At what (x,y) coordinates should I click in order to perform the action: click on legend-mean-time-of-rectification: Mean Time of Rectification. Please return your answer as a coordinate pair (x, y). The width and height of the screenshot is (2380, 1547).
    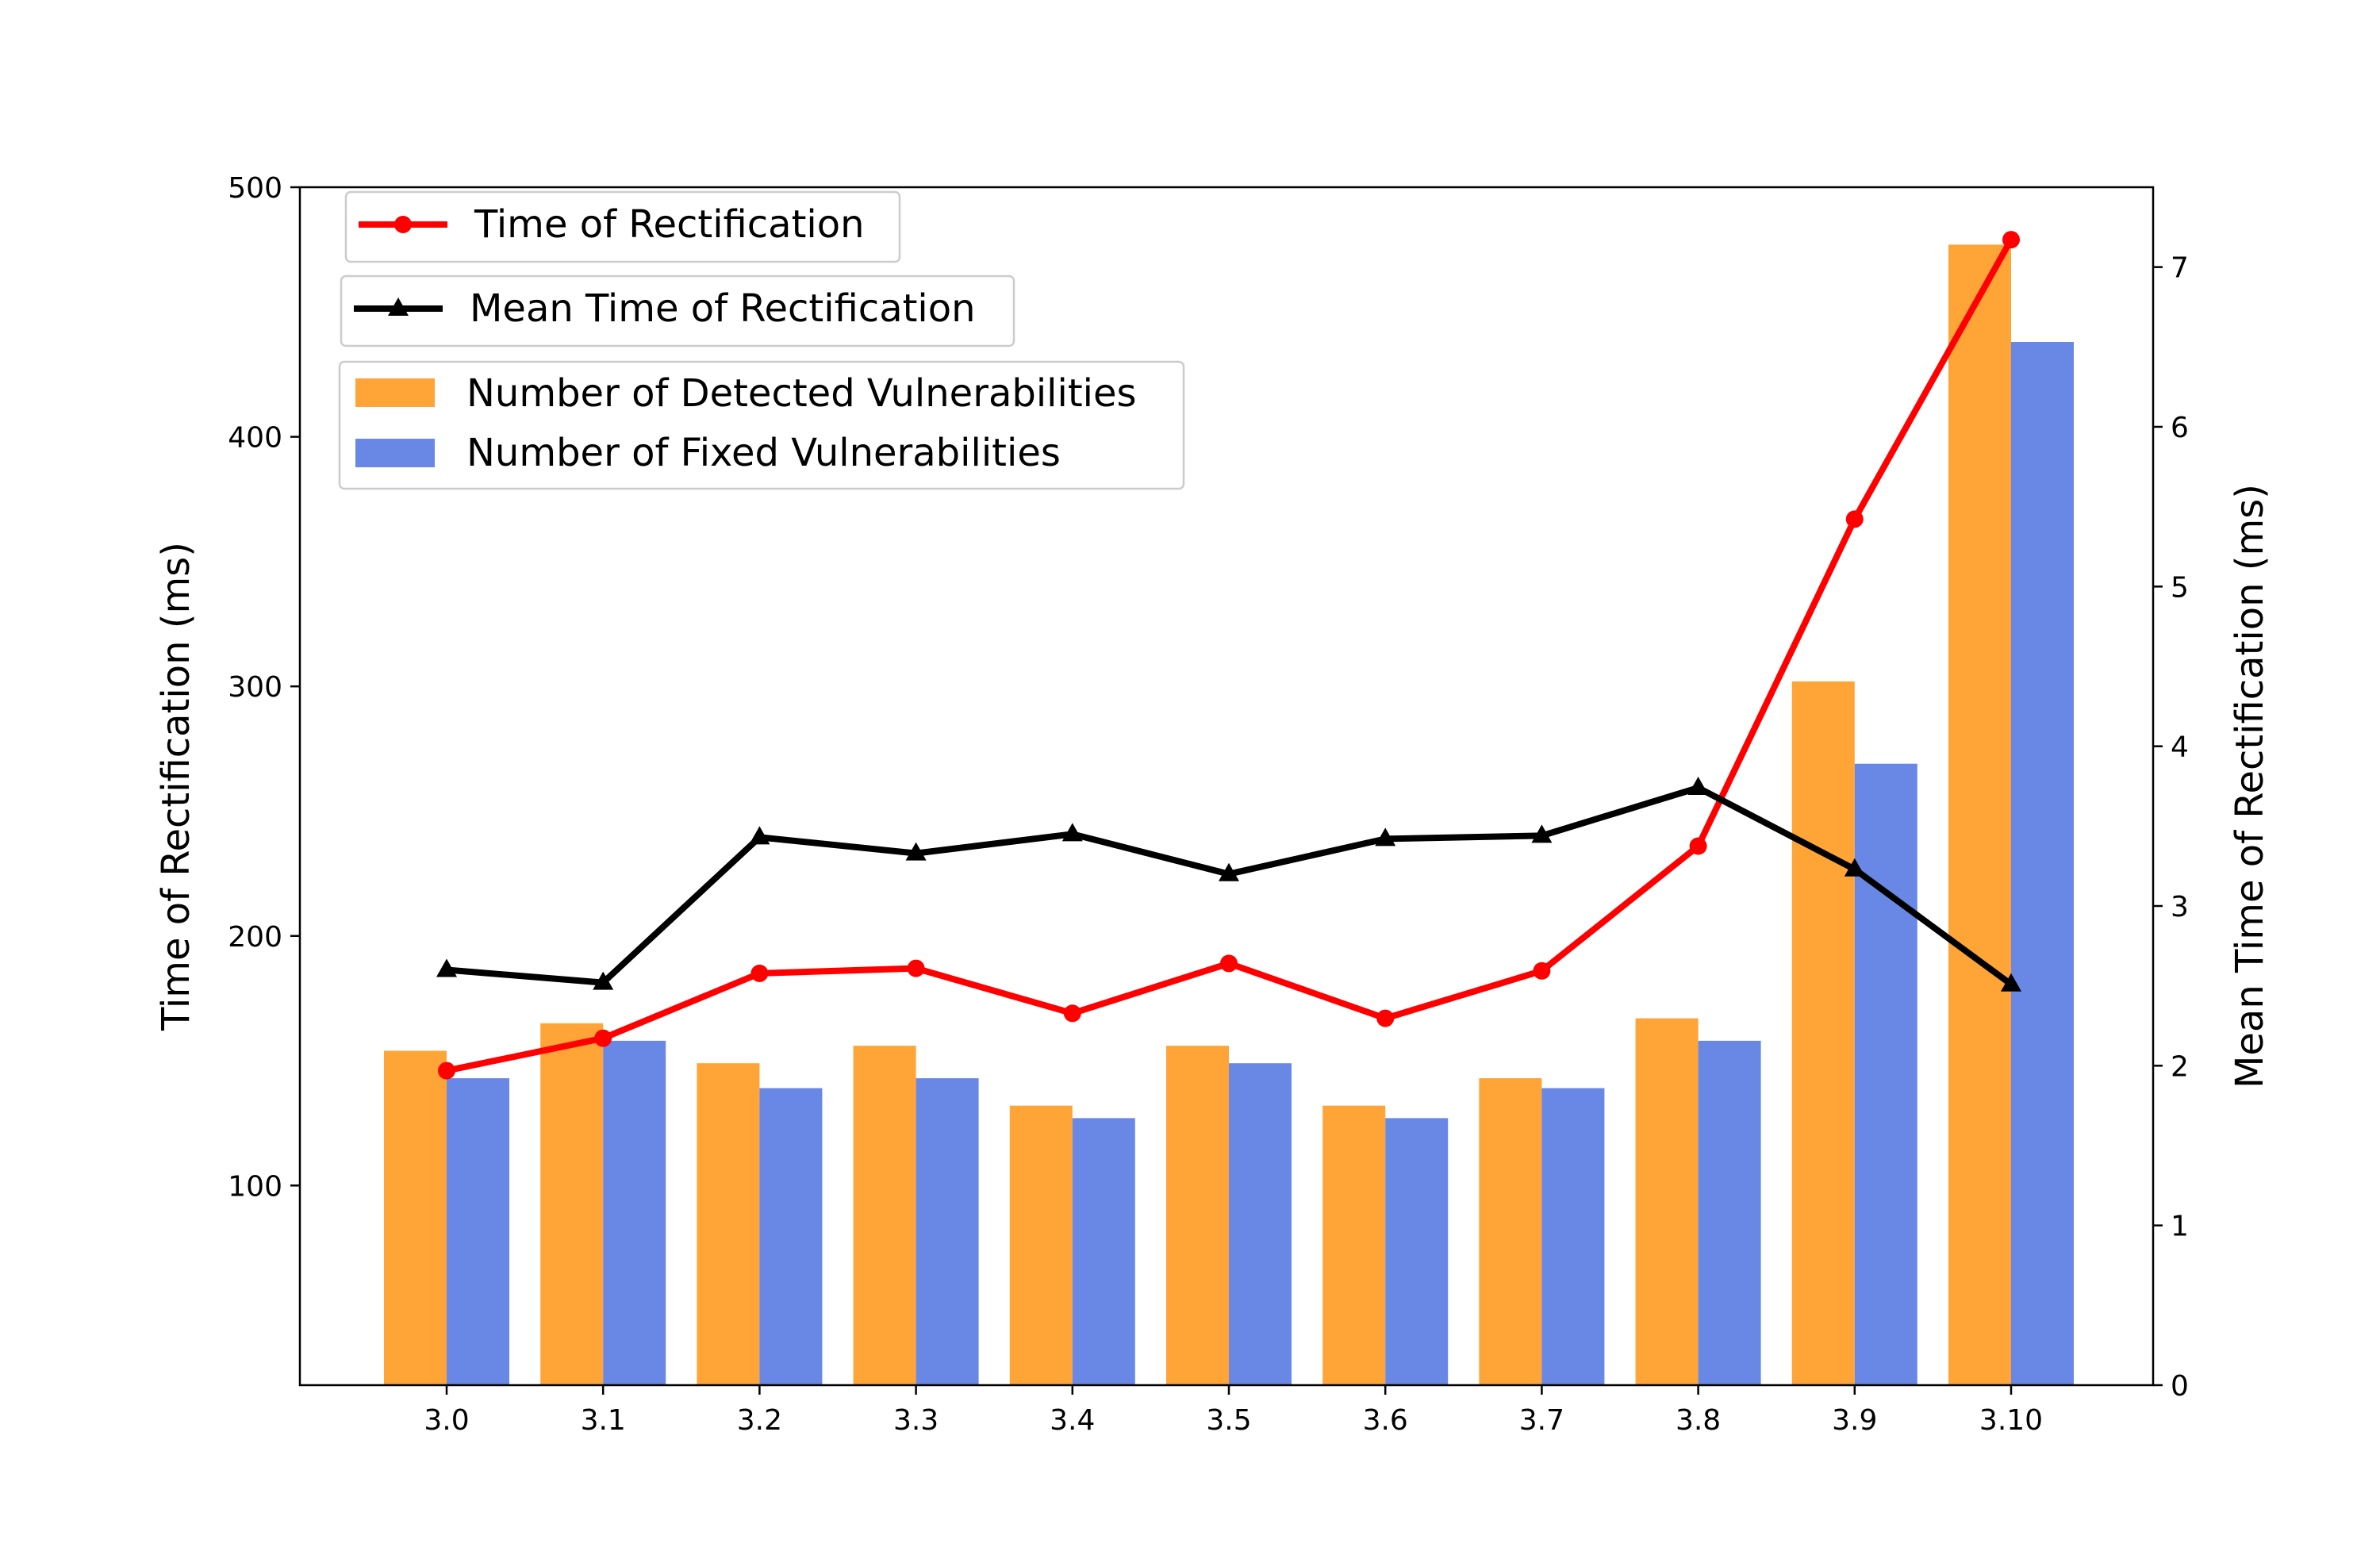
    Looking at the image, I should click on (677, 310).